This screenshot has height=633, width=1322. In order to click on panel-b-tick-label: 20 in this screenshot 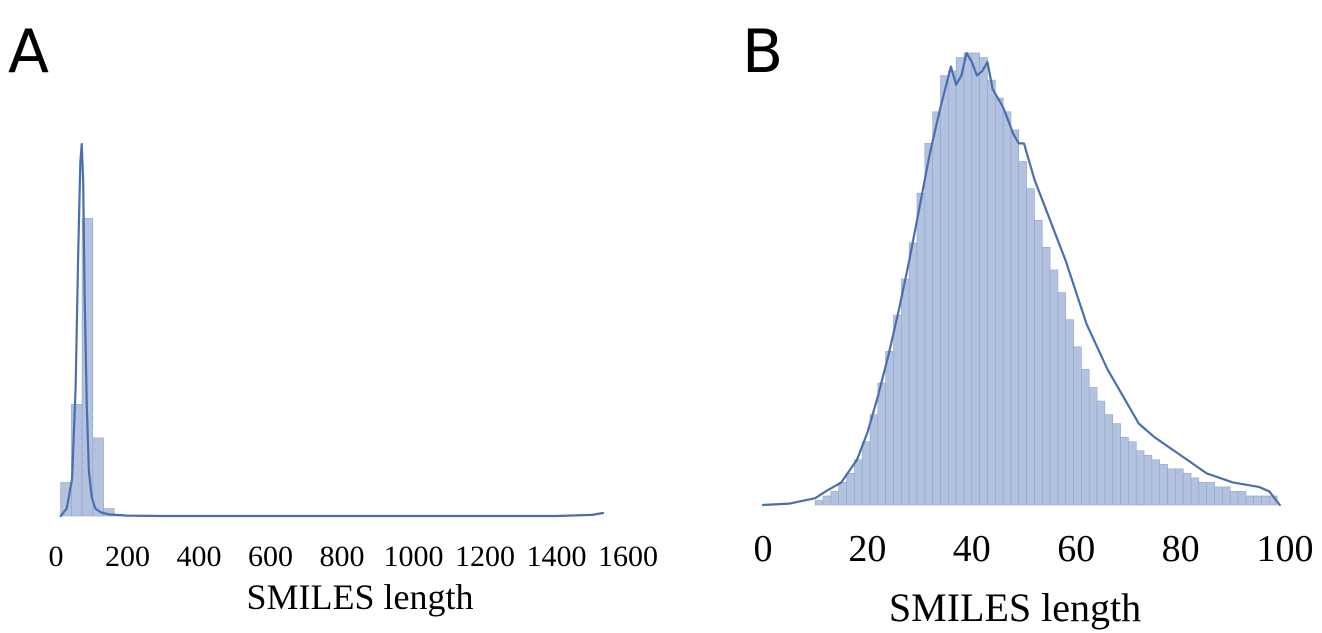, I will do `click(867, 549)`.